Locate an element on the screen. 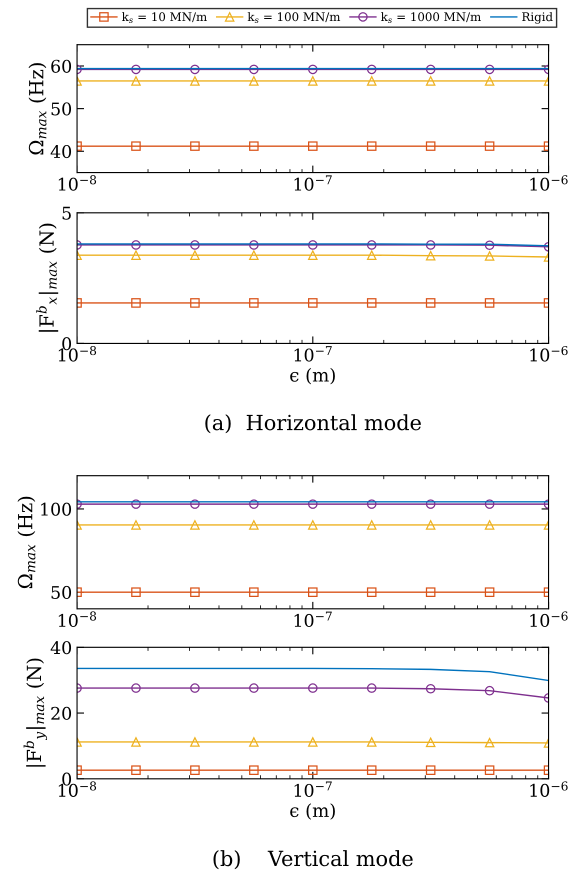 Image resolution: width=575 pixels, height=876 pixels. y-tick-label: 50 is located at coordinates (62, 593).